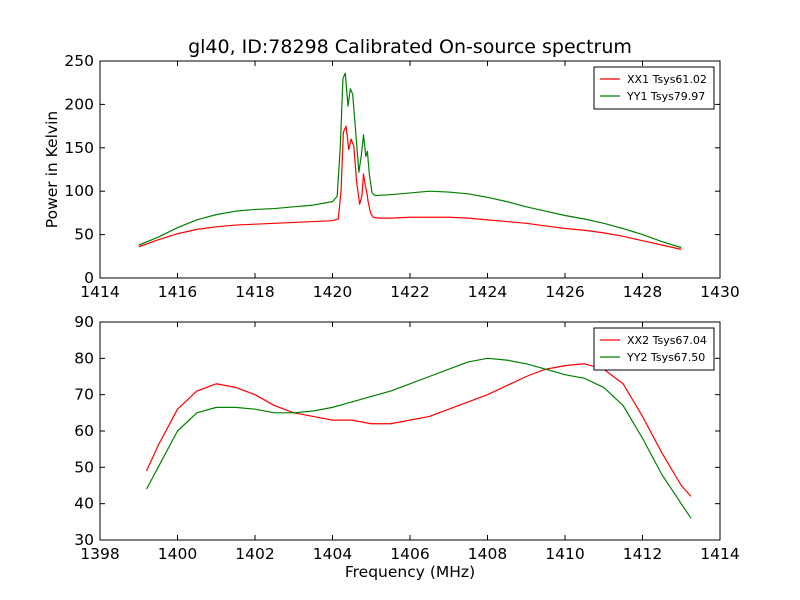  What do you see at coordinates (84, 504) in the screenshot?
I see `y-tick-label: 40` at bounding box center [84, 504].